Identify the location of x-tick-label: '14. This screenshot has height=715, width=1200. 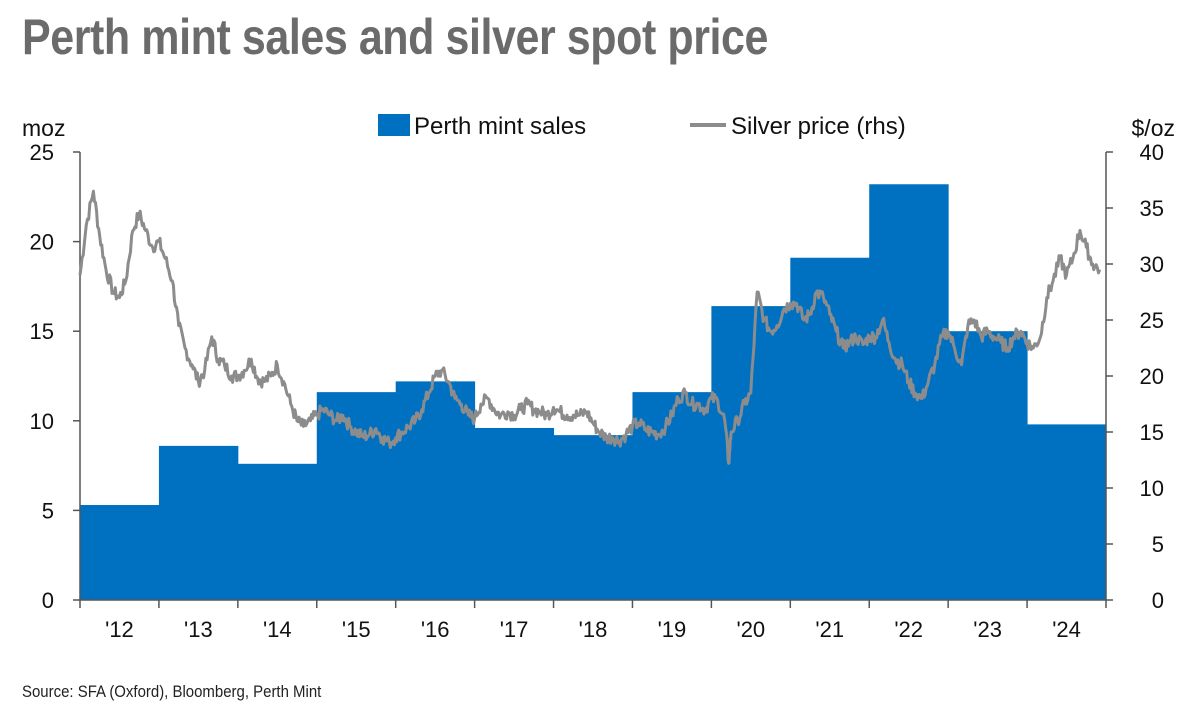
(277, 629).